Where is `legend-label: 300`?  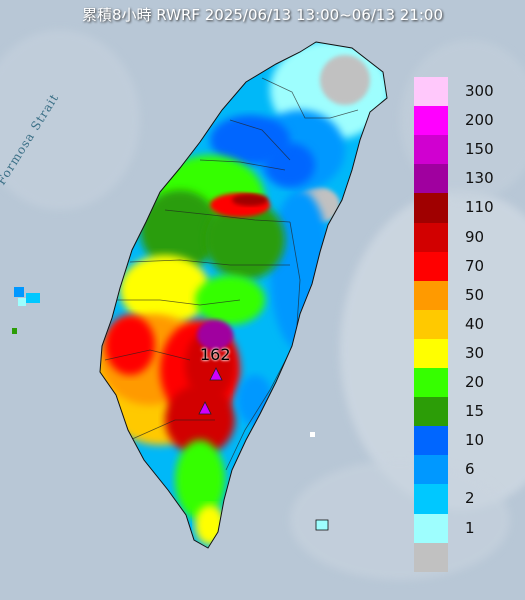
legend-label: 300 is located at coordinates (479, 91).